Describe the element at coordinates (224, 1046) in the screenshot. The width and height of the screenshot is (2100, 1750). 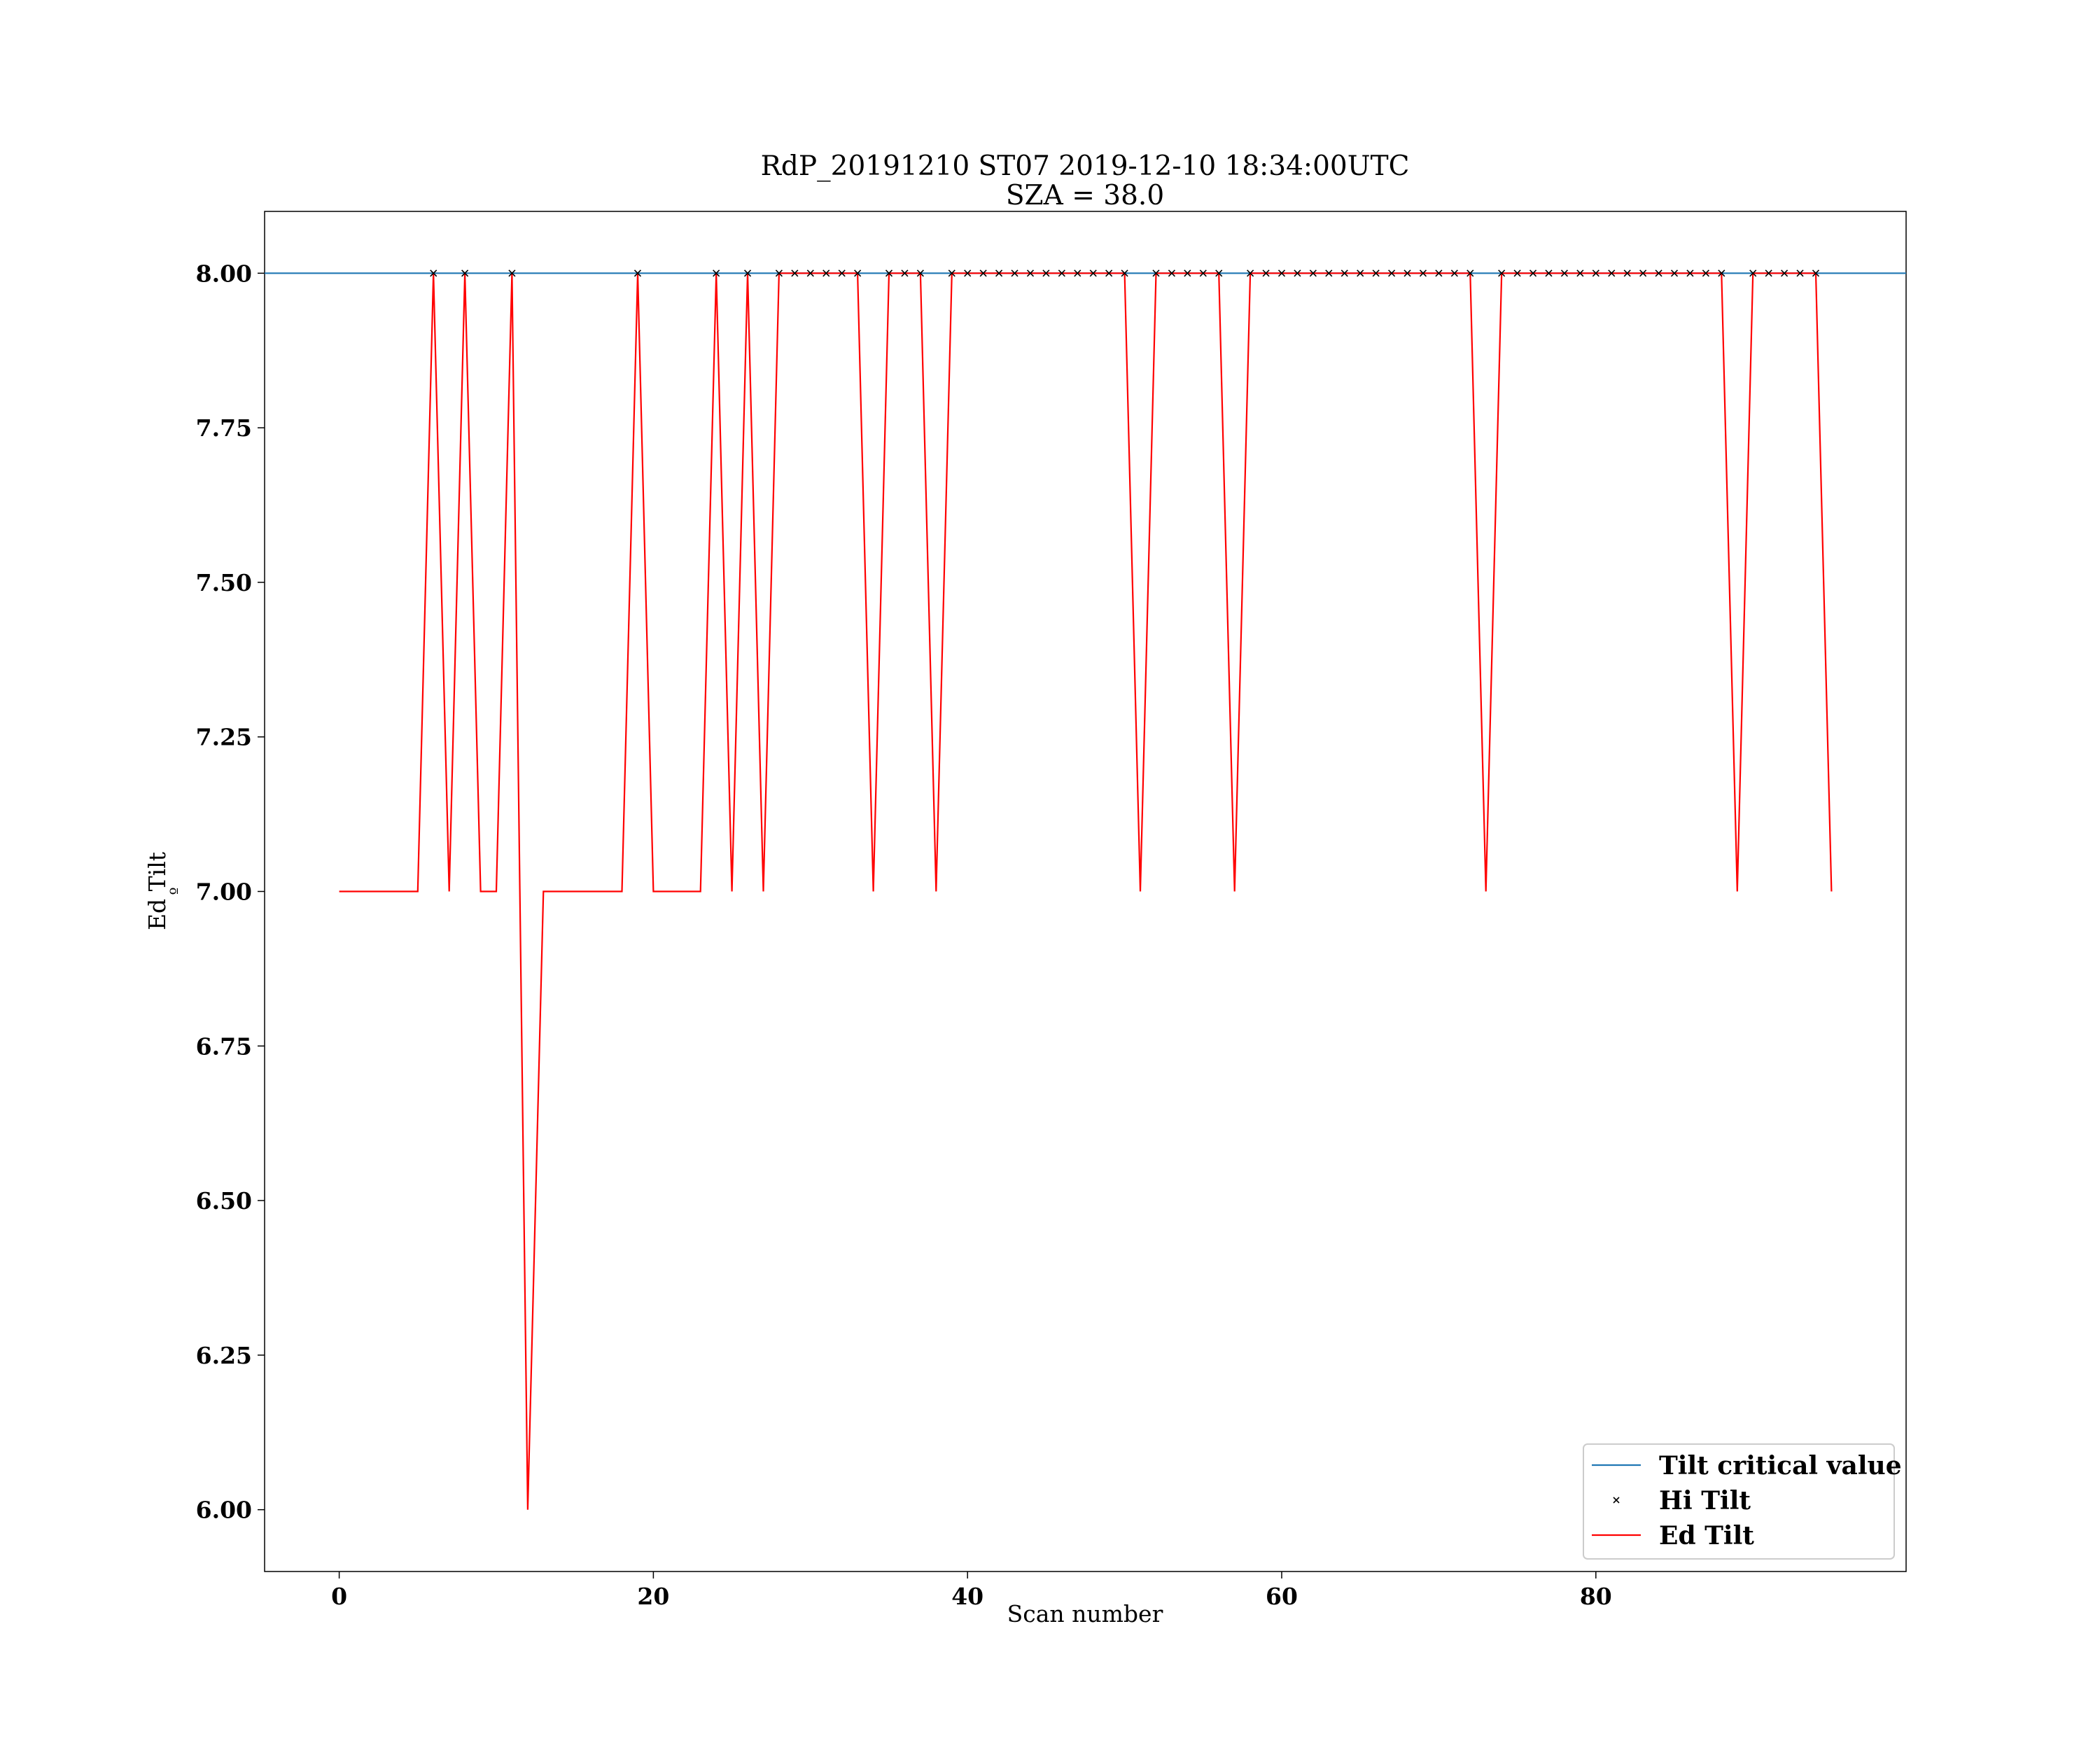
I see `y-tick-label: 6.75` at that location.